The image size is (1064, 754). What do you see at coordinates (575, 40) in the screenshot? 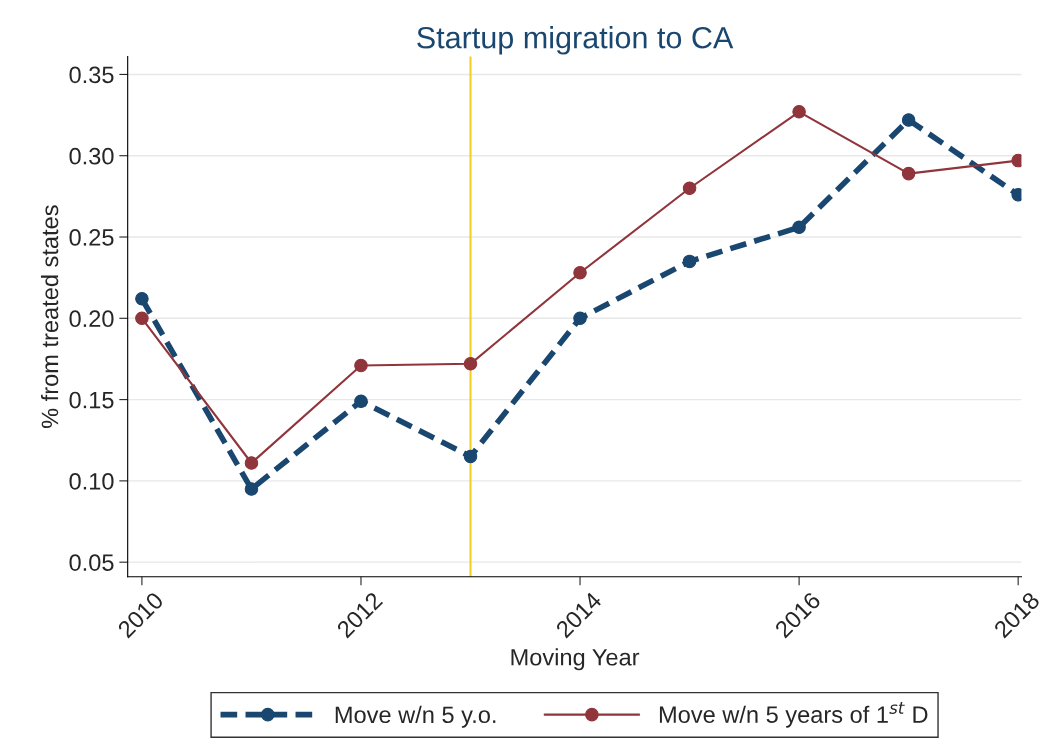
I see `chart-title: Startup migration to CA` at bounding box center [575, 40].